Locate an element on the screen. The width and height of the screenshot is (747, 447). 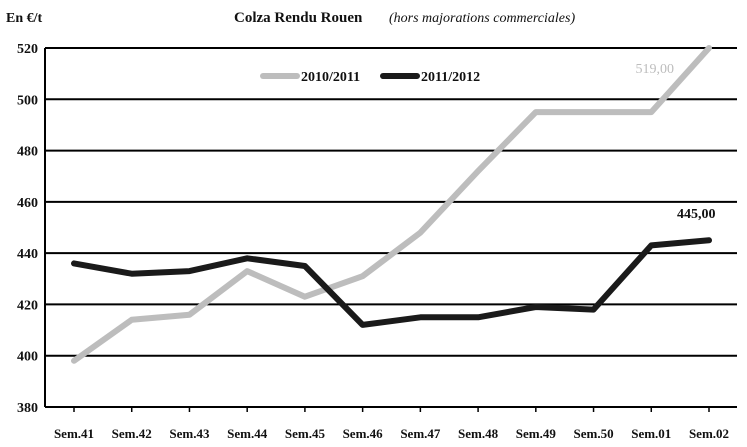
y-tick-label: 400 is located at coordinates (27, 357).